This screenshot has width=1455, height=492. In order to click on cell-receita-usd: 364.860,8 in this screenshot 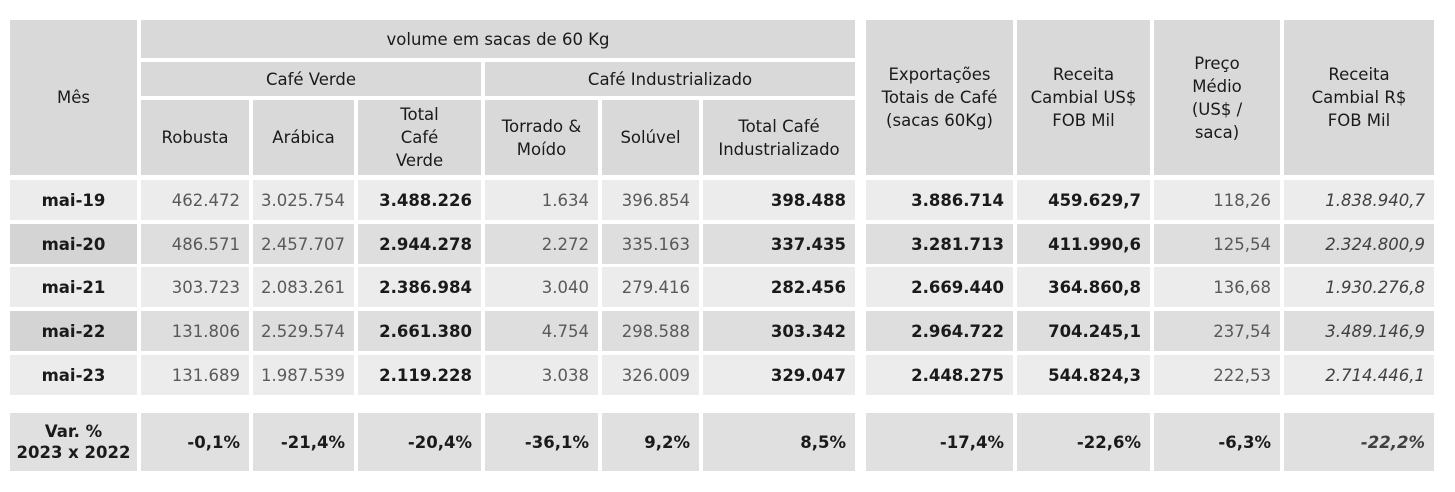, I will do `click(1083, 287)`.